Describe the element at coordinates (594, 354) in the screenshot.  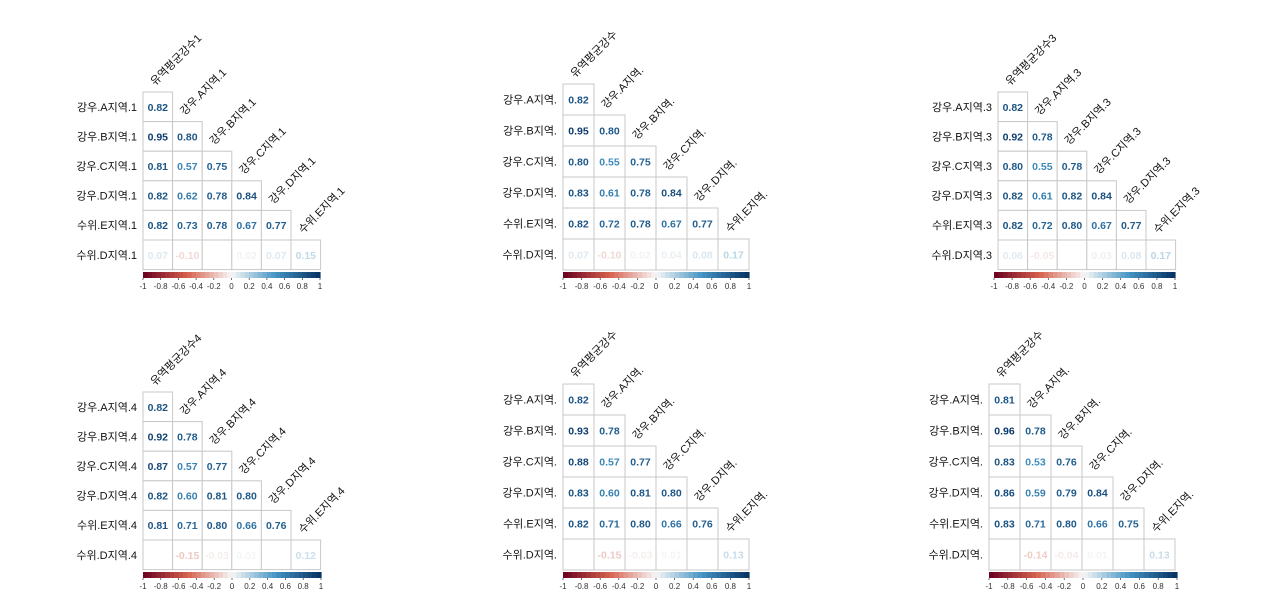
I see `column-label: 유역평균강수` at that location.